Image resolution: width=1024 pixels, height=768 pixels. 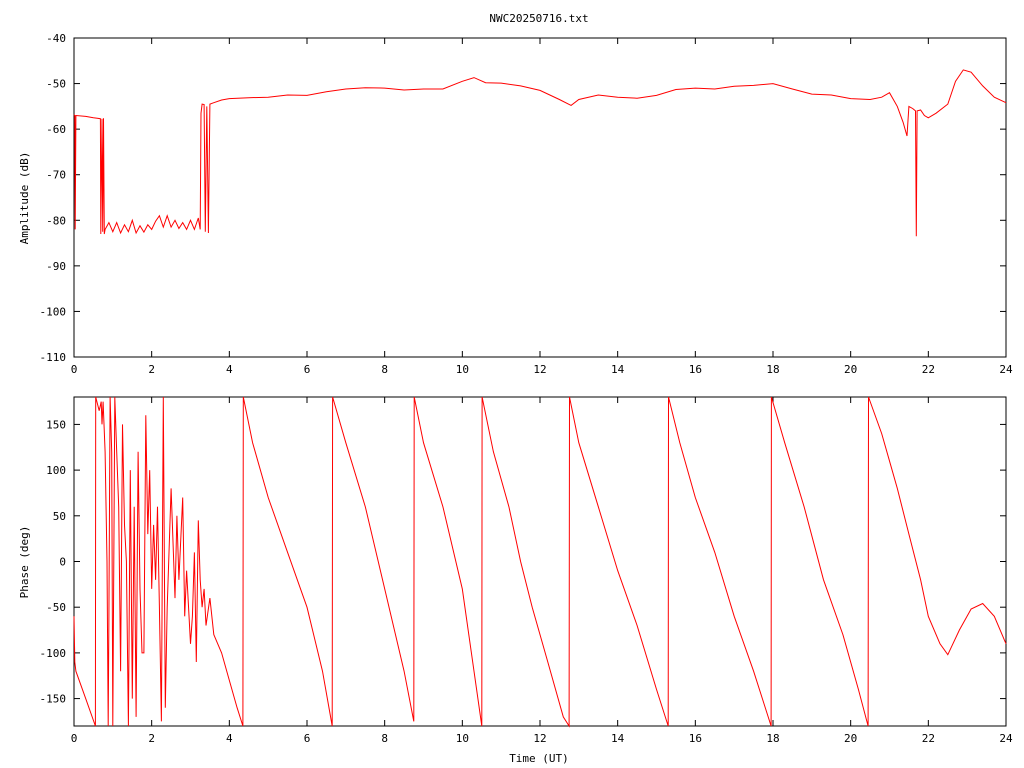 I want to click on amplitude-x-tick-label: 14, so click(x=618, y=369).